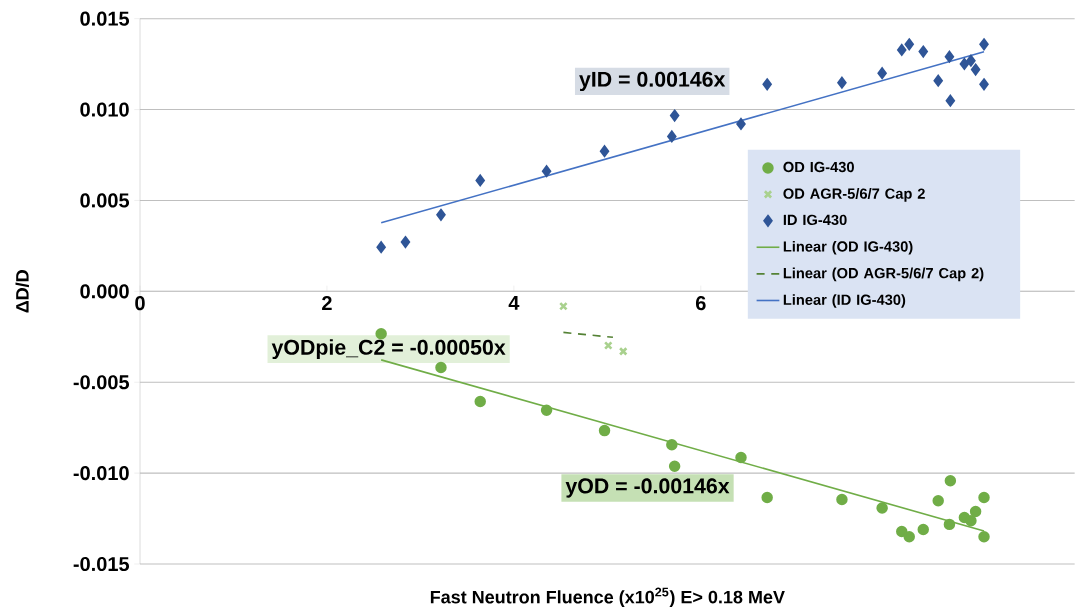  What do you see at coordinates (848, 247) in the screenshot?
I see `legend-label: Linear (OD IG-430)` at bounding box center [848, 247].